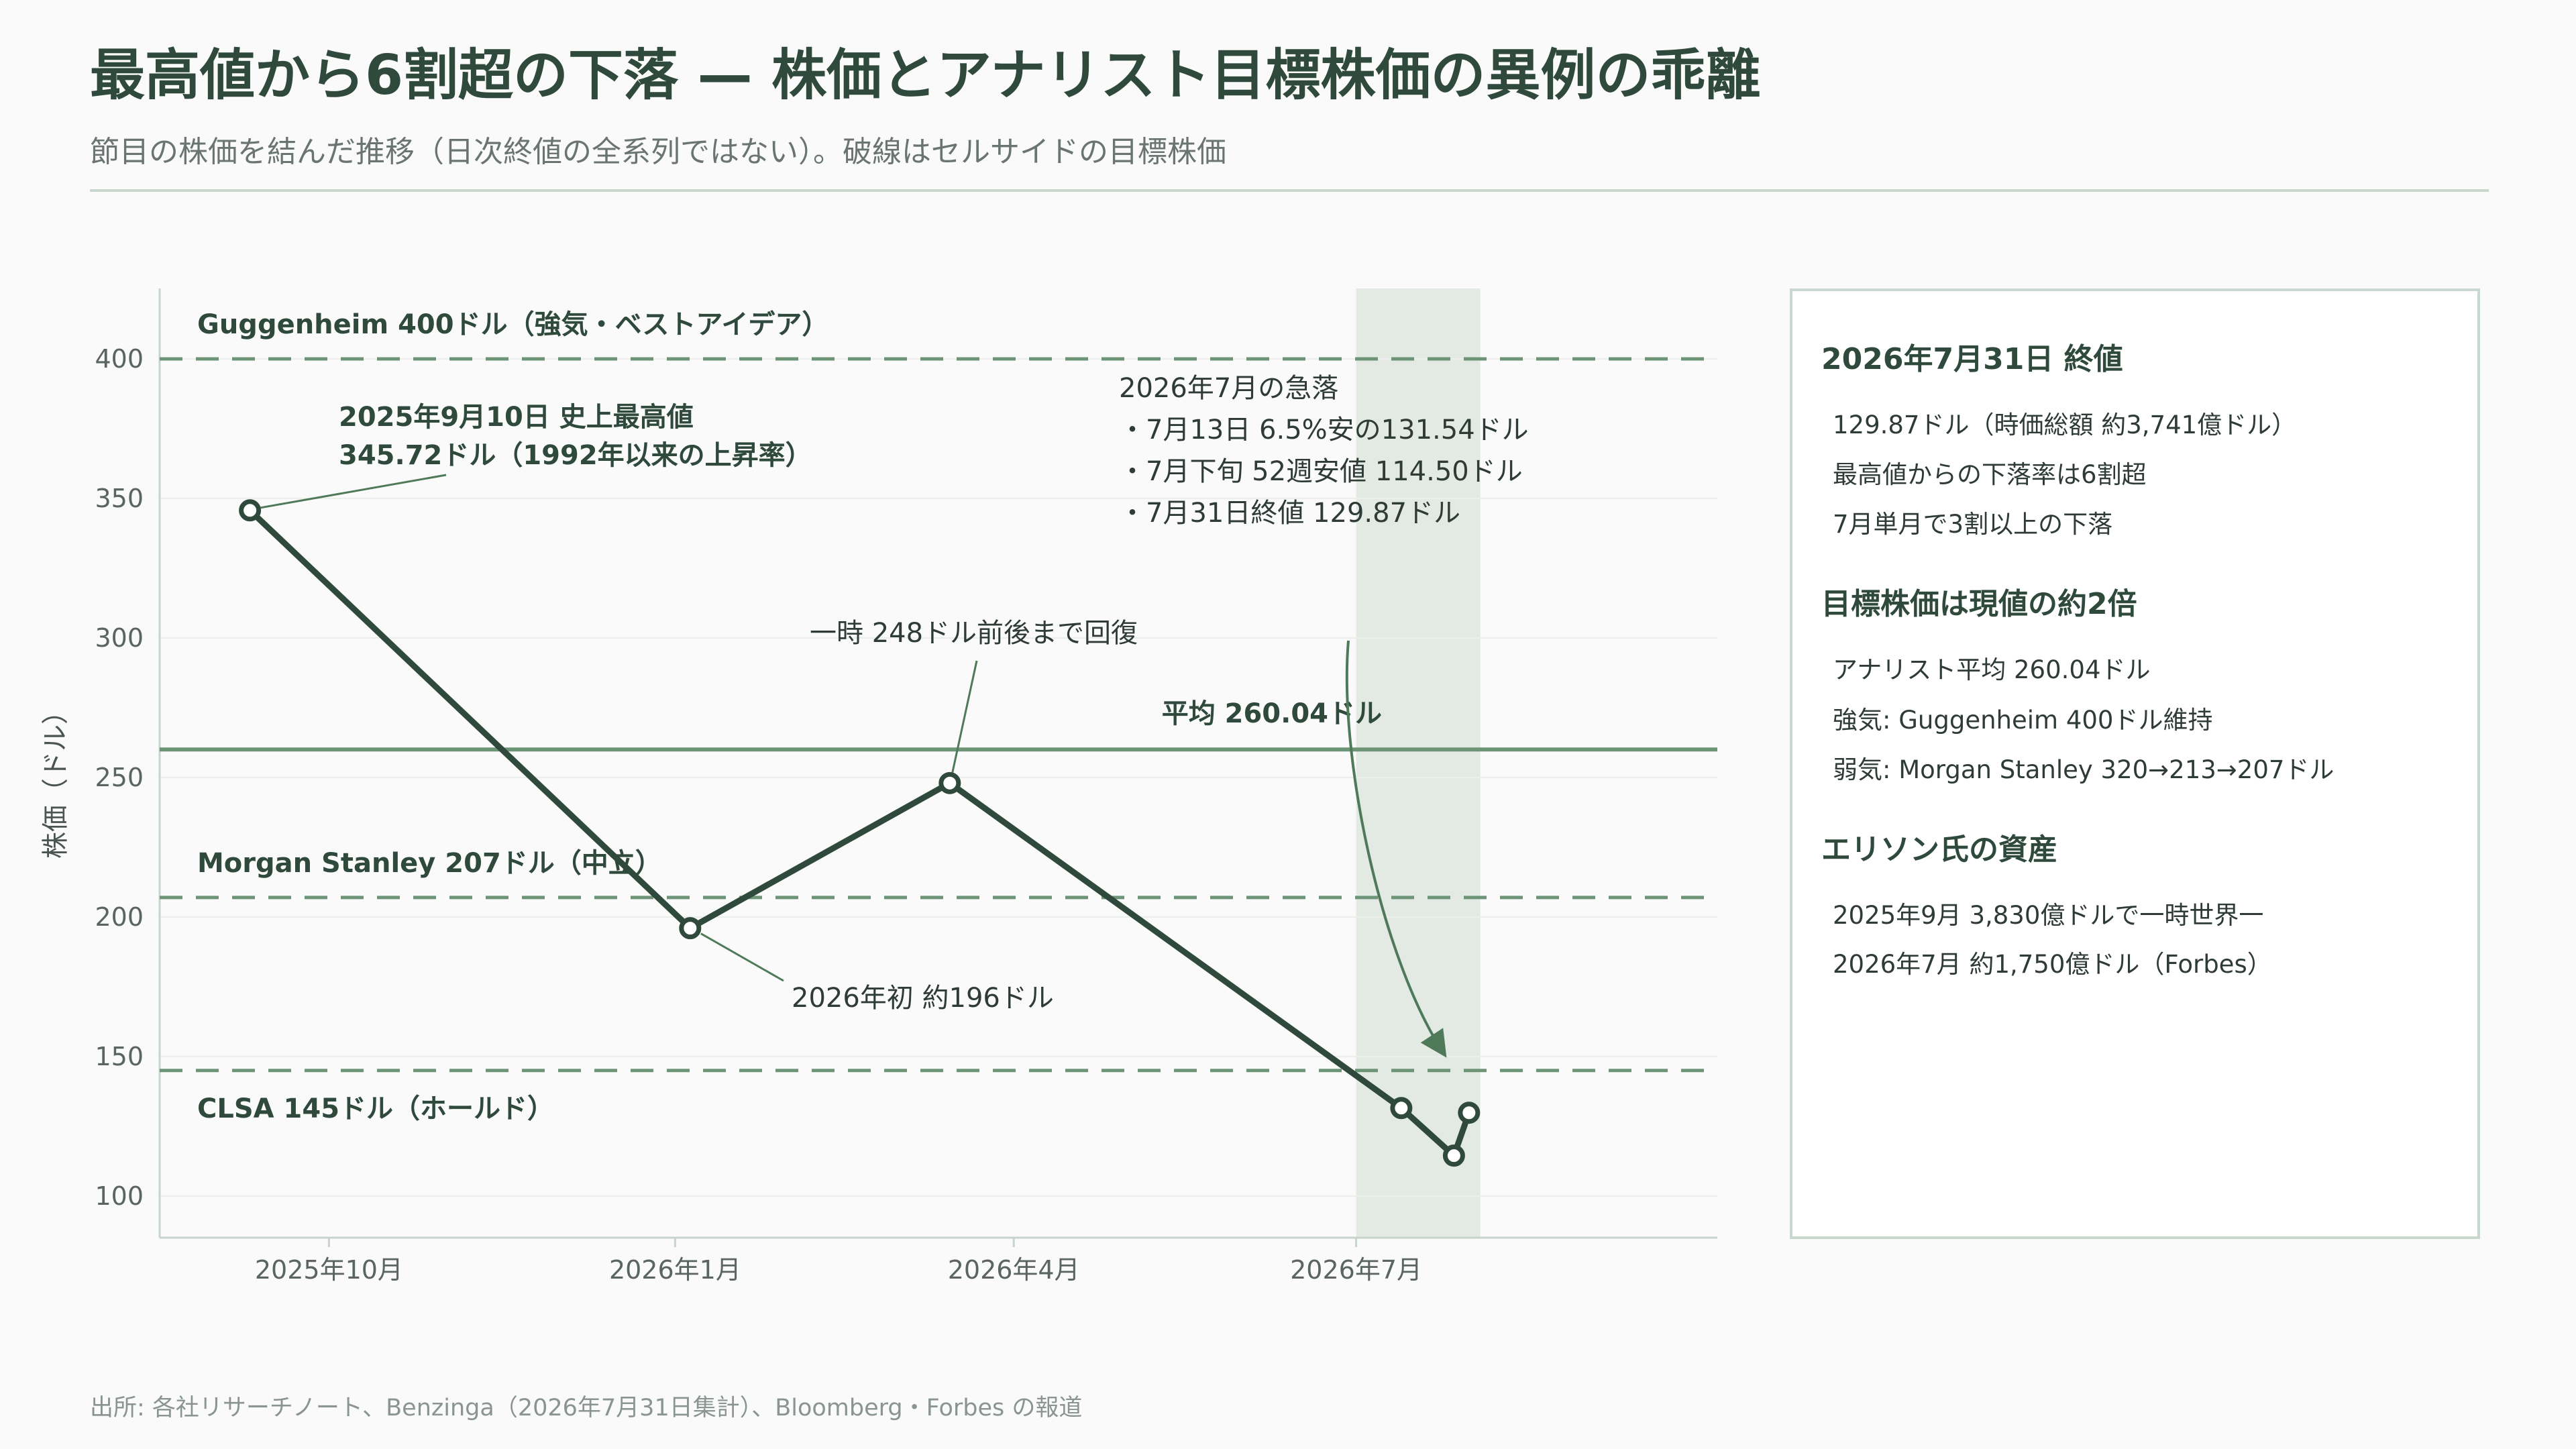  What do you see at coordinates (2064, 425) in the screenshot?
I see `panel-close-line-1: 129.87ドル（時価総額 約3,741億ドル）` at bounding box center [2064, 425].